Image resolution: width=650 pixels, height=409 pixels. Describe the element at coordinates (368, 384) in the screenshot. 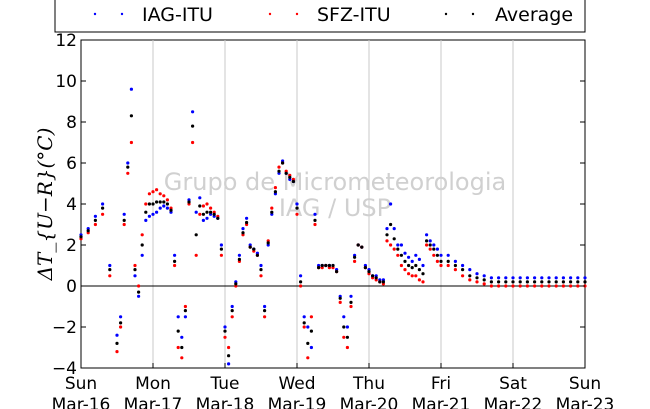

I see `x-tick-label-day: Thu` at that location.